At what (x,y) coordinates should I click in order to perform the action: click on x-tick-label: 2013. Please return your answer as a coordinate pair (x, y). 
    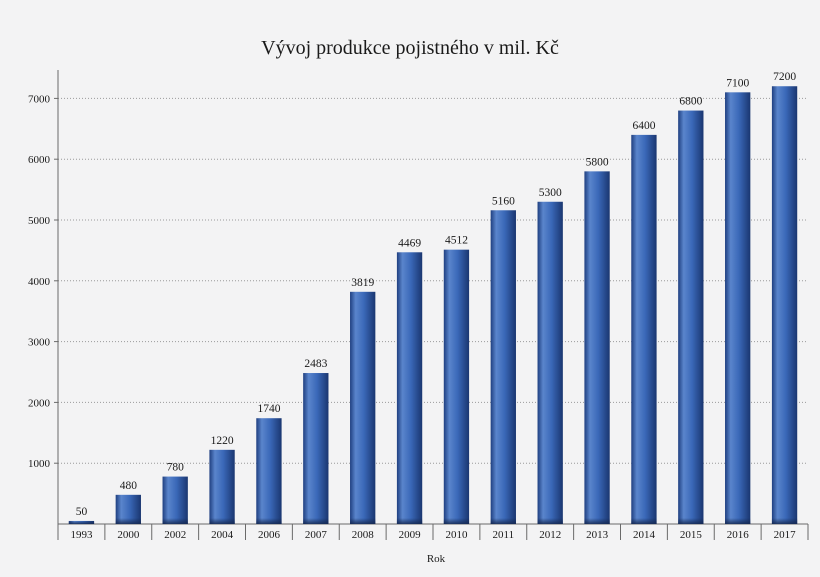
    Looking at the image, I should click on (597, 535).